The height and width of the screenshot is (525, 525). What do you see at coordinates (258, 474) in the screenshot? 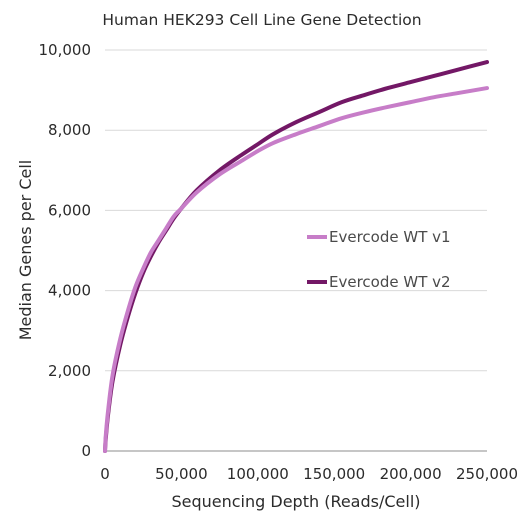
I see `x-tick-label: 100,000` at bounding box center [258, 474].